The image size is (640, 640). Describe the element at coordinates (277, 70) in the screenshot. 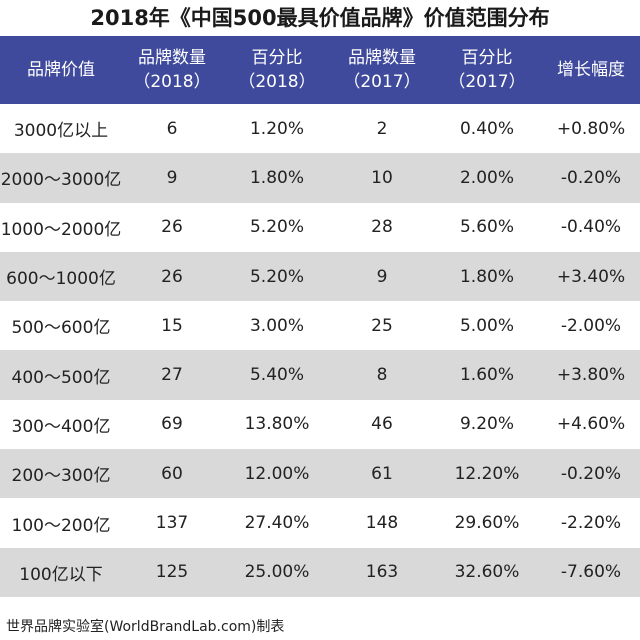

I see `header-pct-2018: 百分比 （2018）` at that location.